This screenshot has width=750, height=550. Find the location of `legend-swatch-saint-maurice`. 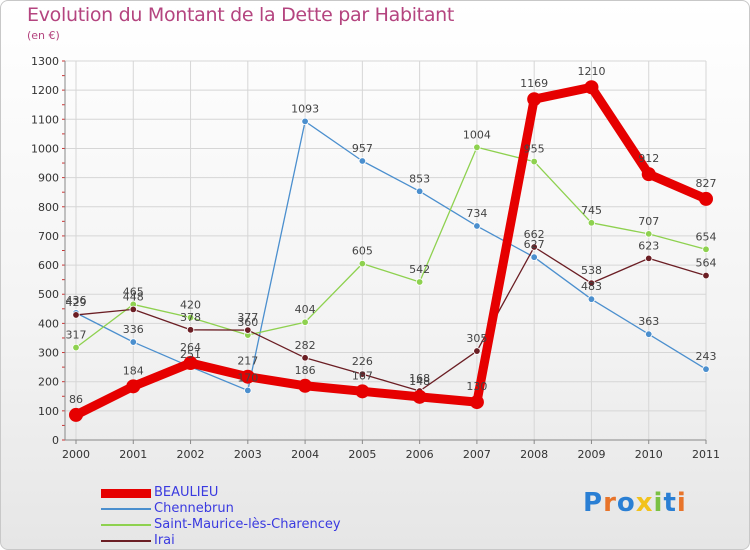

legend-swatch-saint-maurice is located at coordinates (126, 525).